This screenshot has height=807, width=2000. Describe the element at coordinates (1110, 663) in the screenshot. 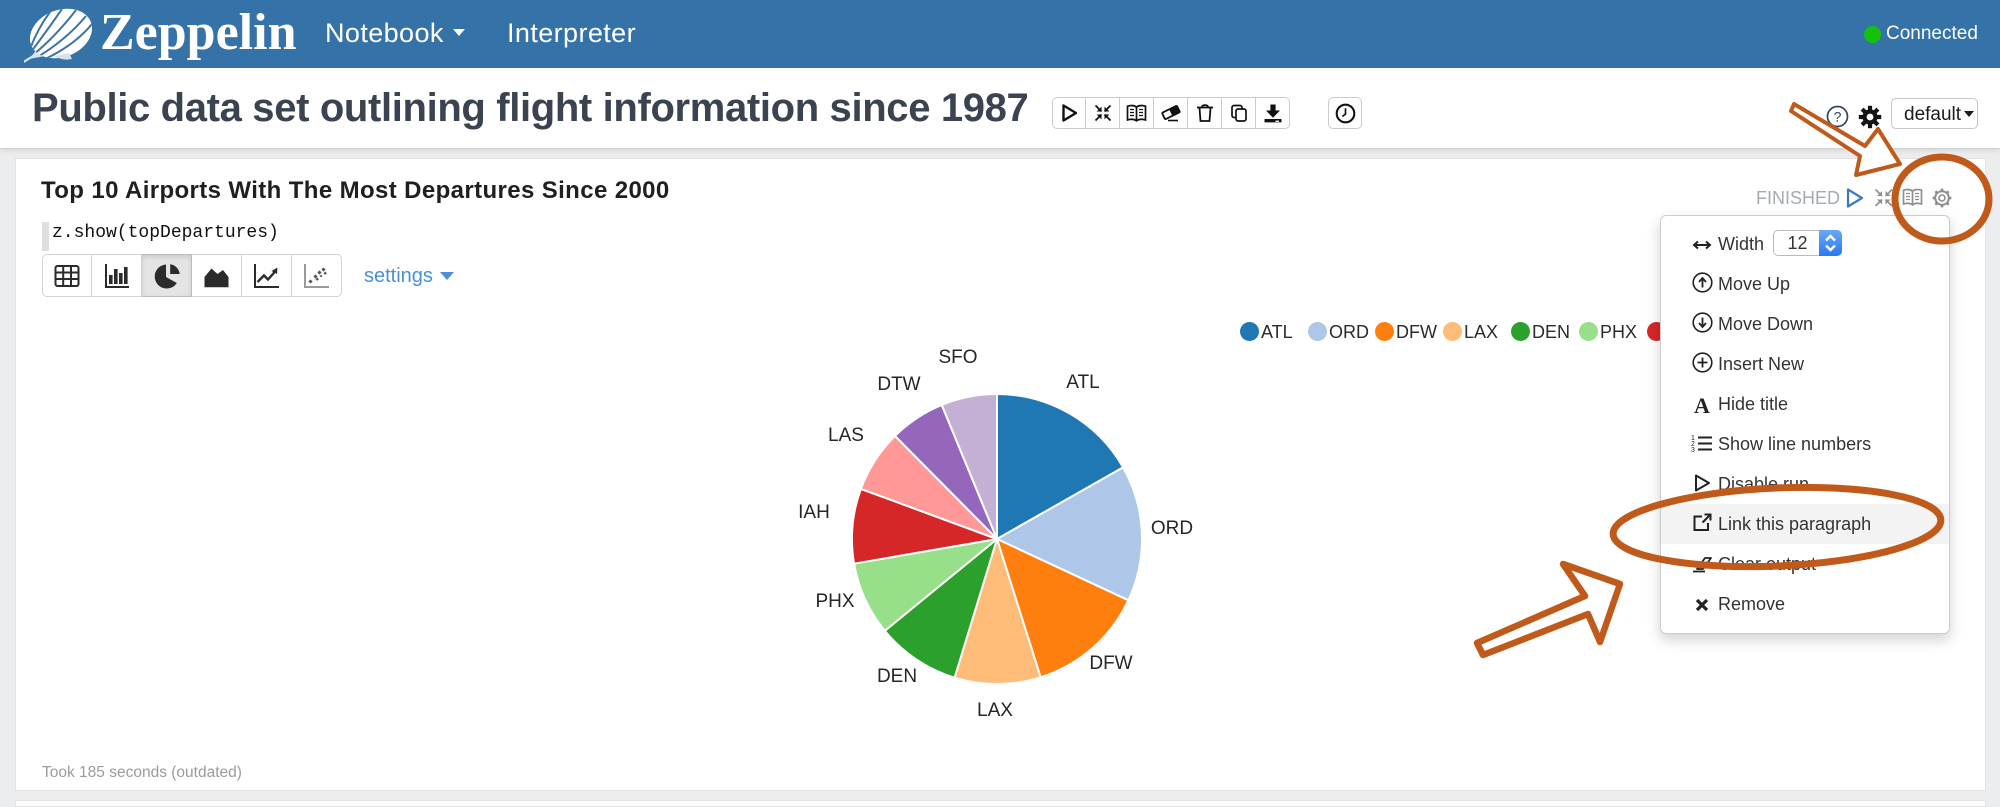

I see `svg-text: DFW` at that location.